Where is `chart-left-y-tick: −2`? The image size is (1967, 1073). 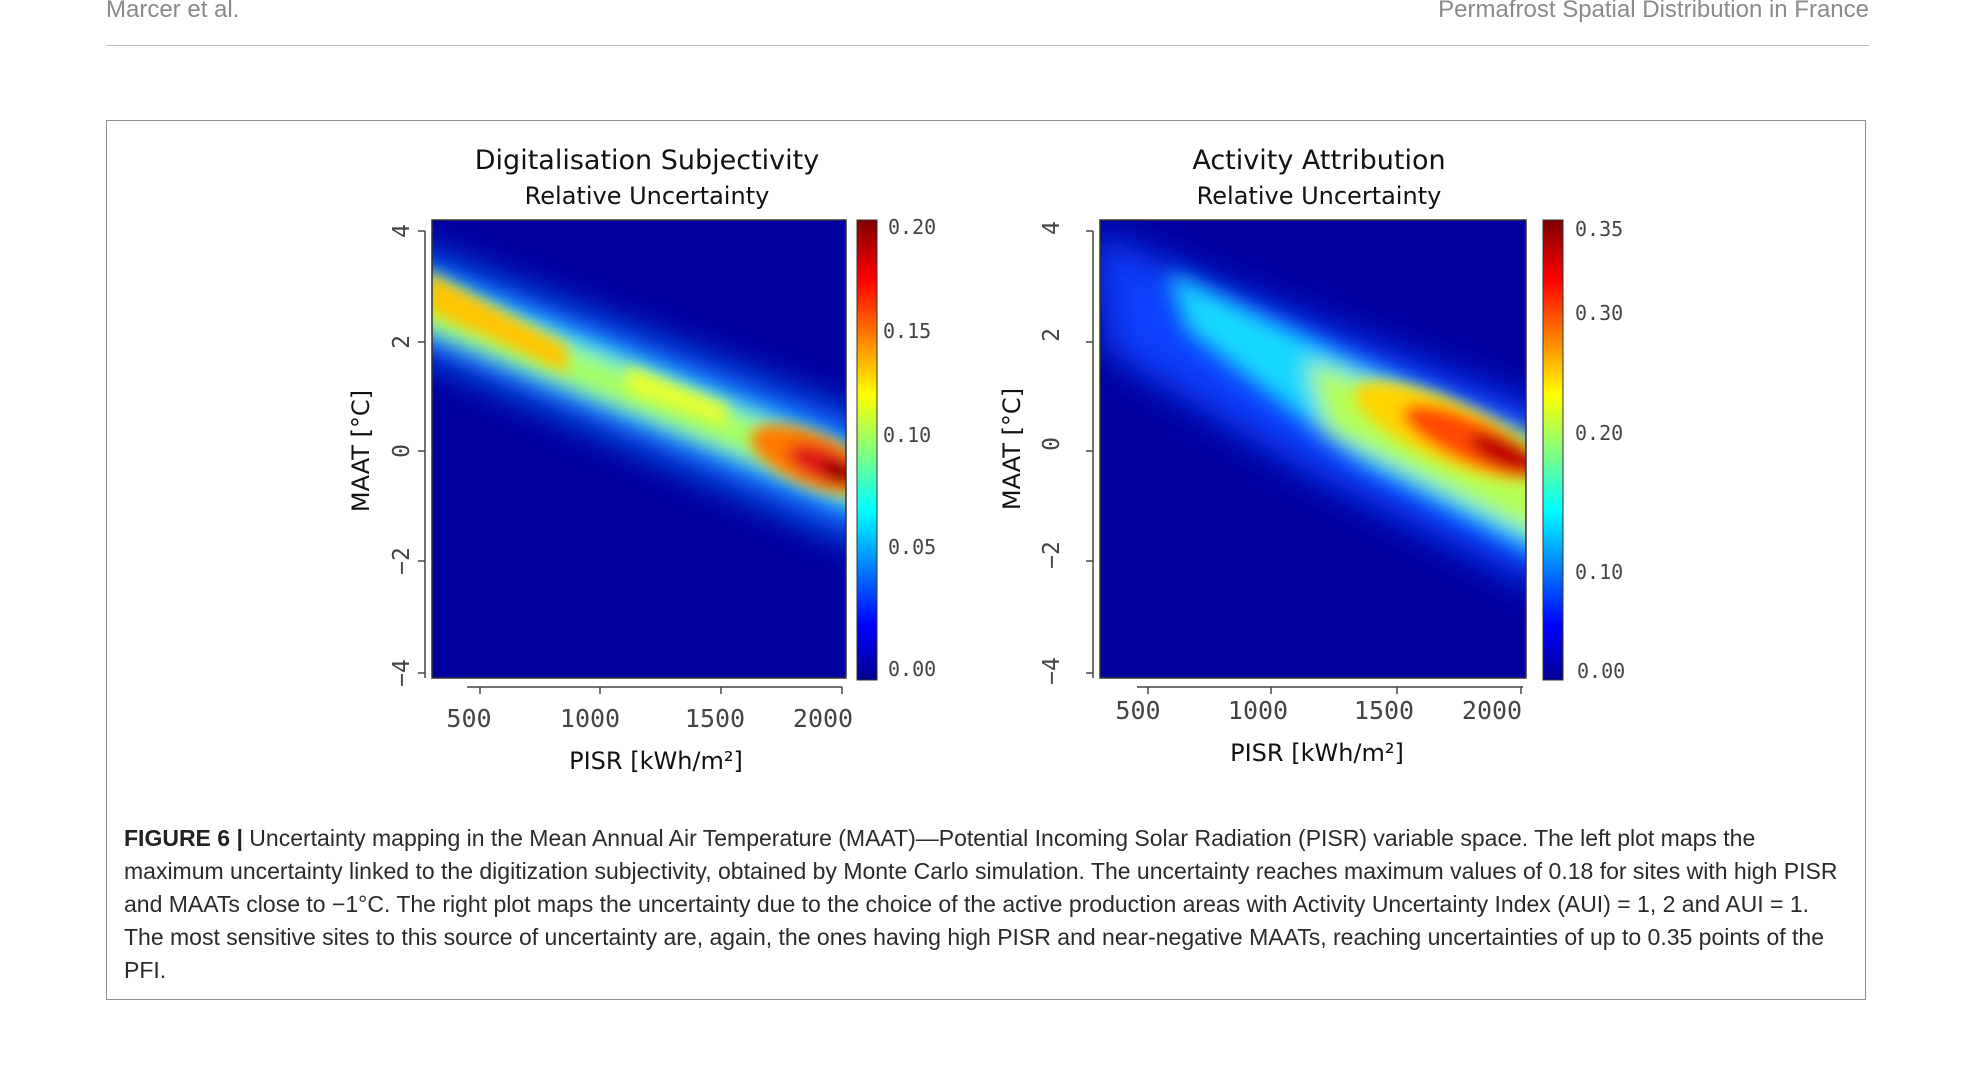
chart-left-y-tick: −2 is located at coordinates (402, 561).